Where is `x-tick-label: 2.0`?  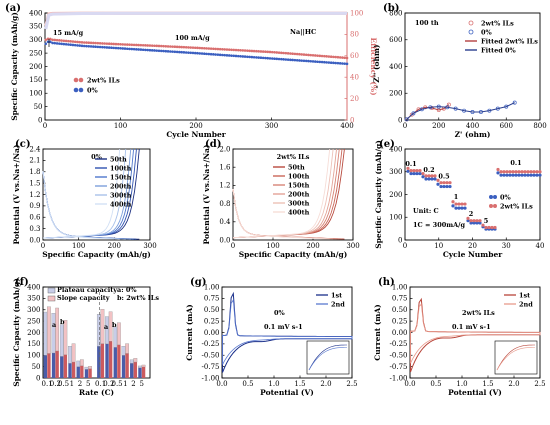 x-tick-label: 2.0 is located at coordinates (325, 384).